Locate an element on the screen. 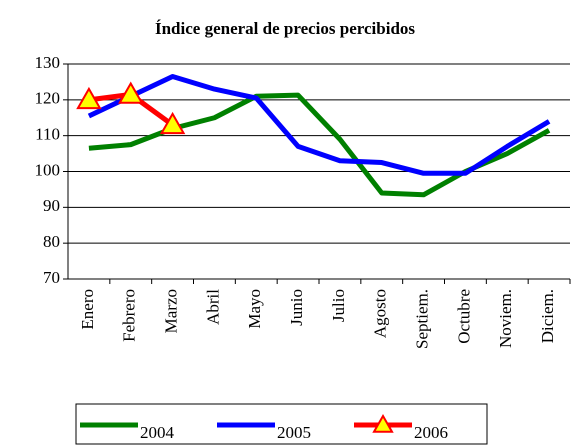 The height and width of the screenshot is (446, 572). y-tick-label: 70 is located at coordinates (51, 277).